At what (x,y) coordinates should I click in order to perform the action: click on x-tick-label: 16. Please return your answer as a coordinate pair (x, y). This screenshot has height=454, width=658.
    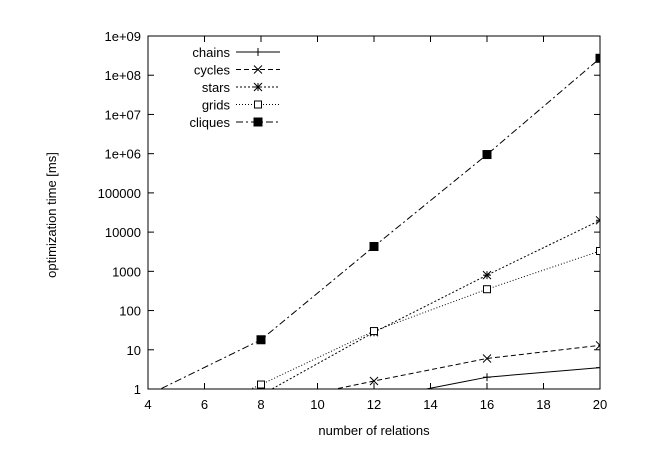
    Looking at the image, I should click on (487, 404).